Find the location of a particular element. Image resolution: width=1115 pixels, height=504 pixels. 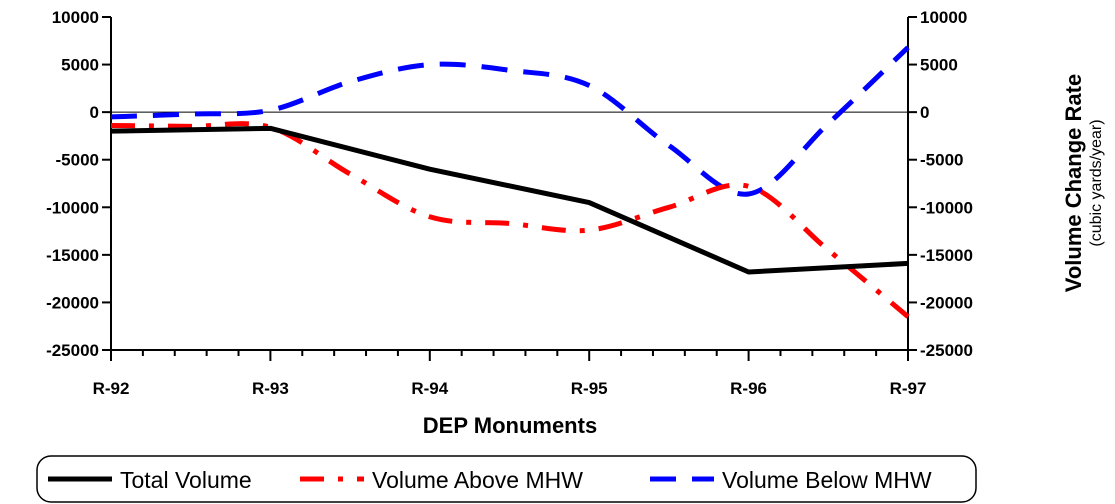

right-axis-subtitle-group: (cubic yards/year) is located at coordinates (1096, 182).